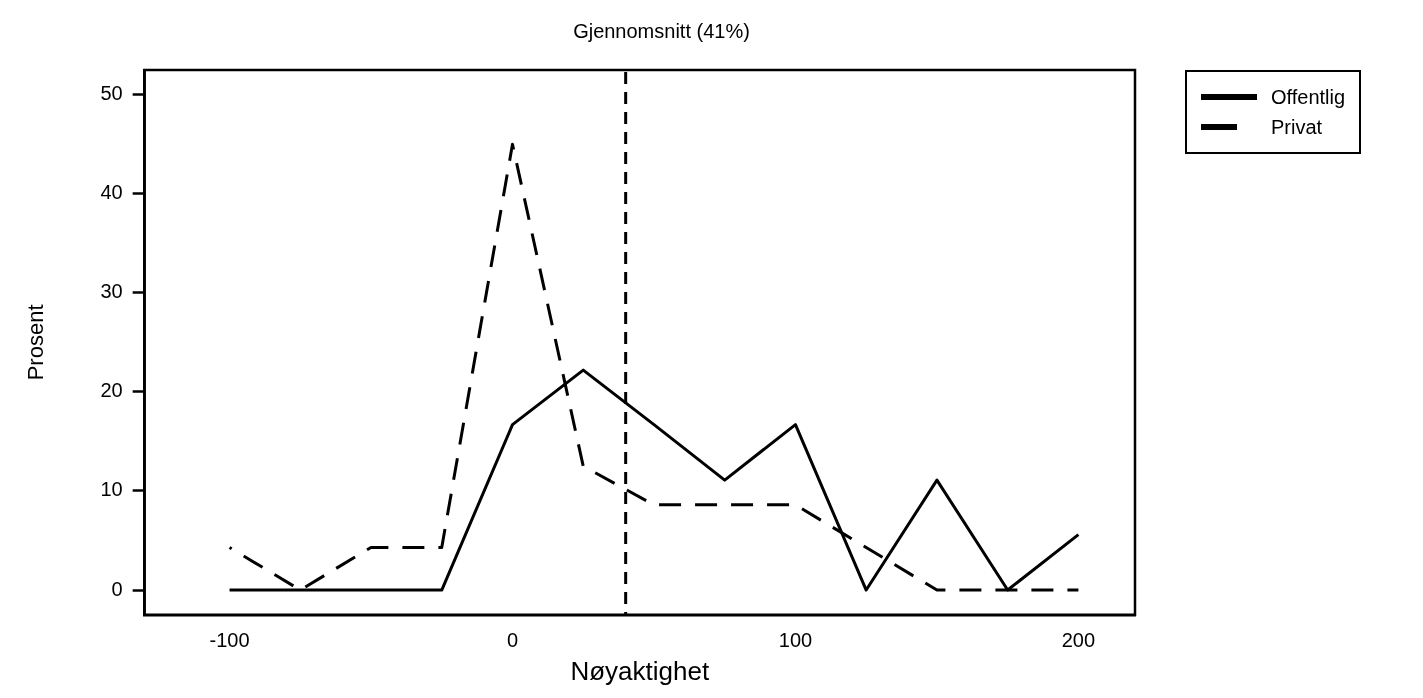 This screenshot has height=698, width=1423. Describe the element at coordinates (117, 588) in the screenshot. I see `y-tick-label: 0` at that location.